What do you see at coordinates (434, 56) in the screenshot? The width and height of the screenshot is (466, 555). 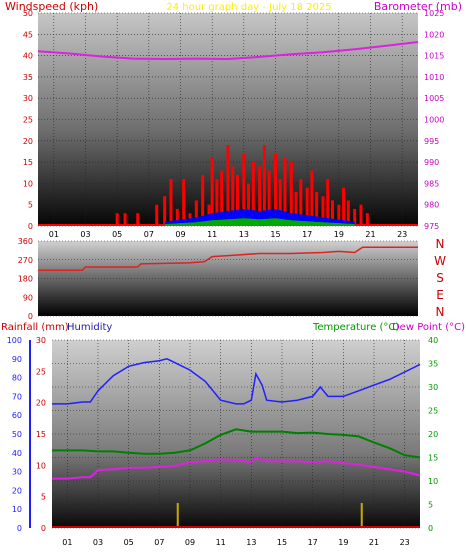 I see `barometer-tick-label: 1015` at bounding box center [434, 56].